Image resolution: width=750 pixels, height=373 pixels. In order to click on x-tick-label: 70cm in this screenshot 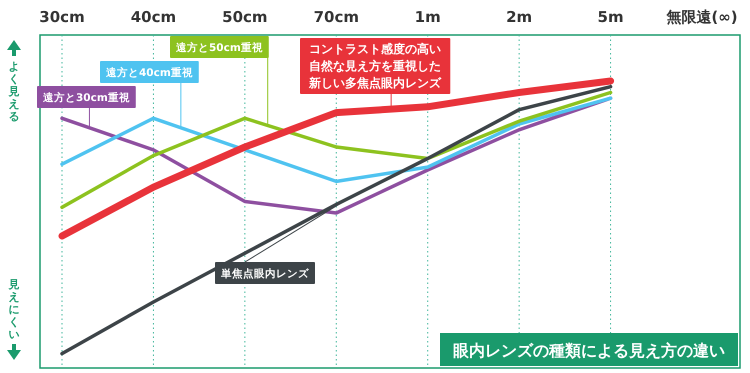, I will do `click(336, 17)`.